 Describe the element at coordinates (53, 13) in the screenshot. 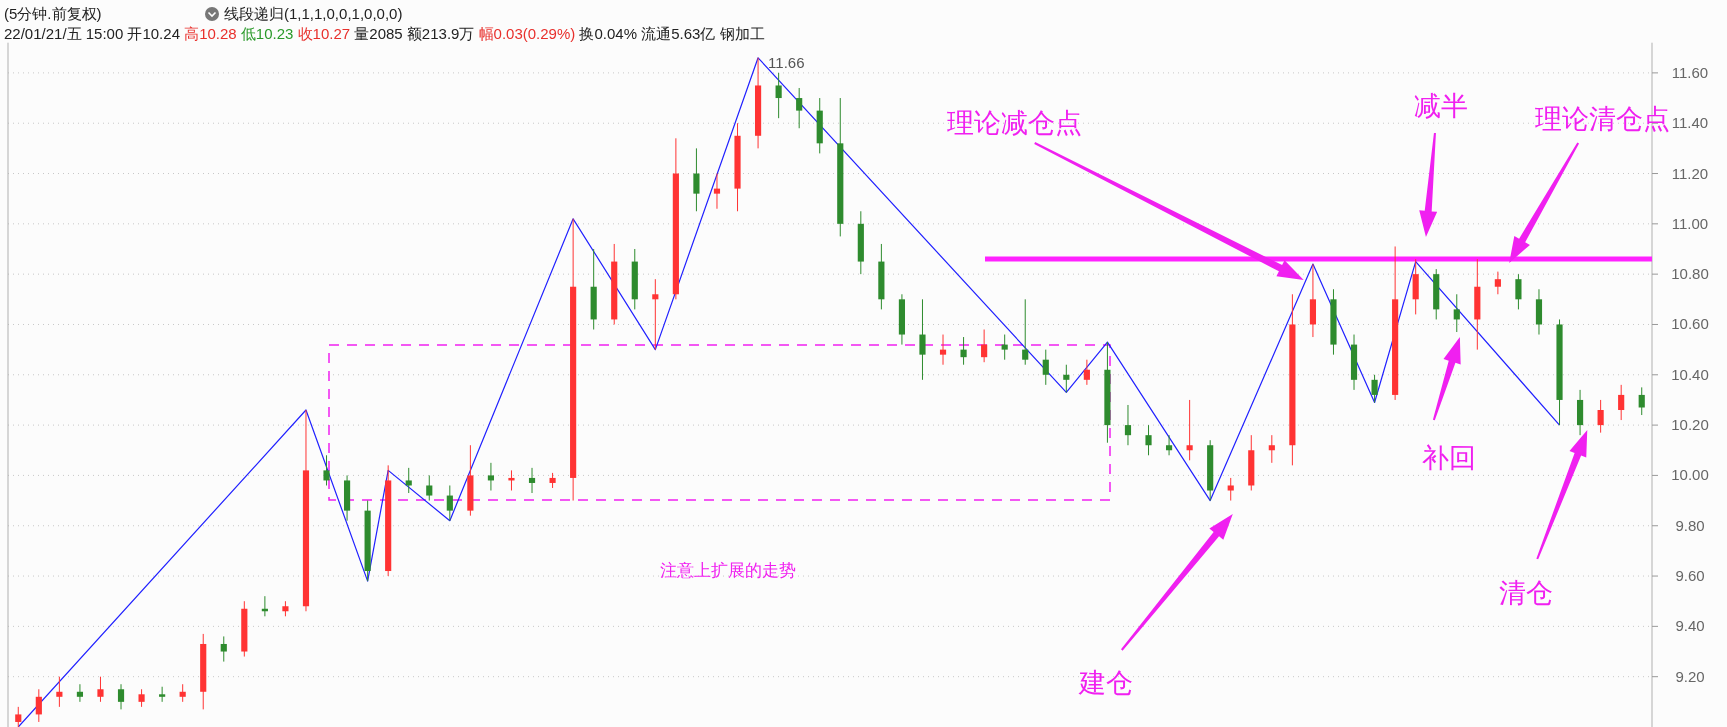

I see `chart-title: (5分钟.前复权)` at that location.